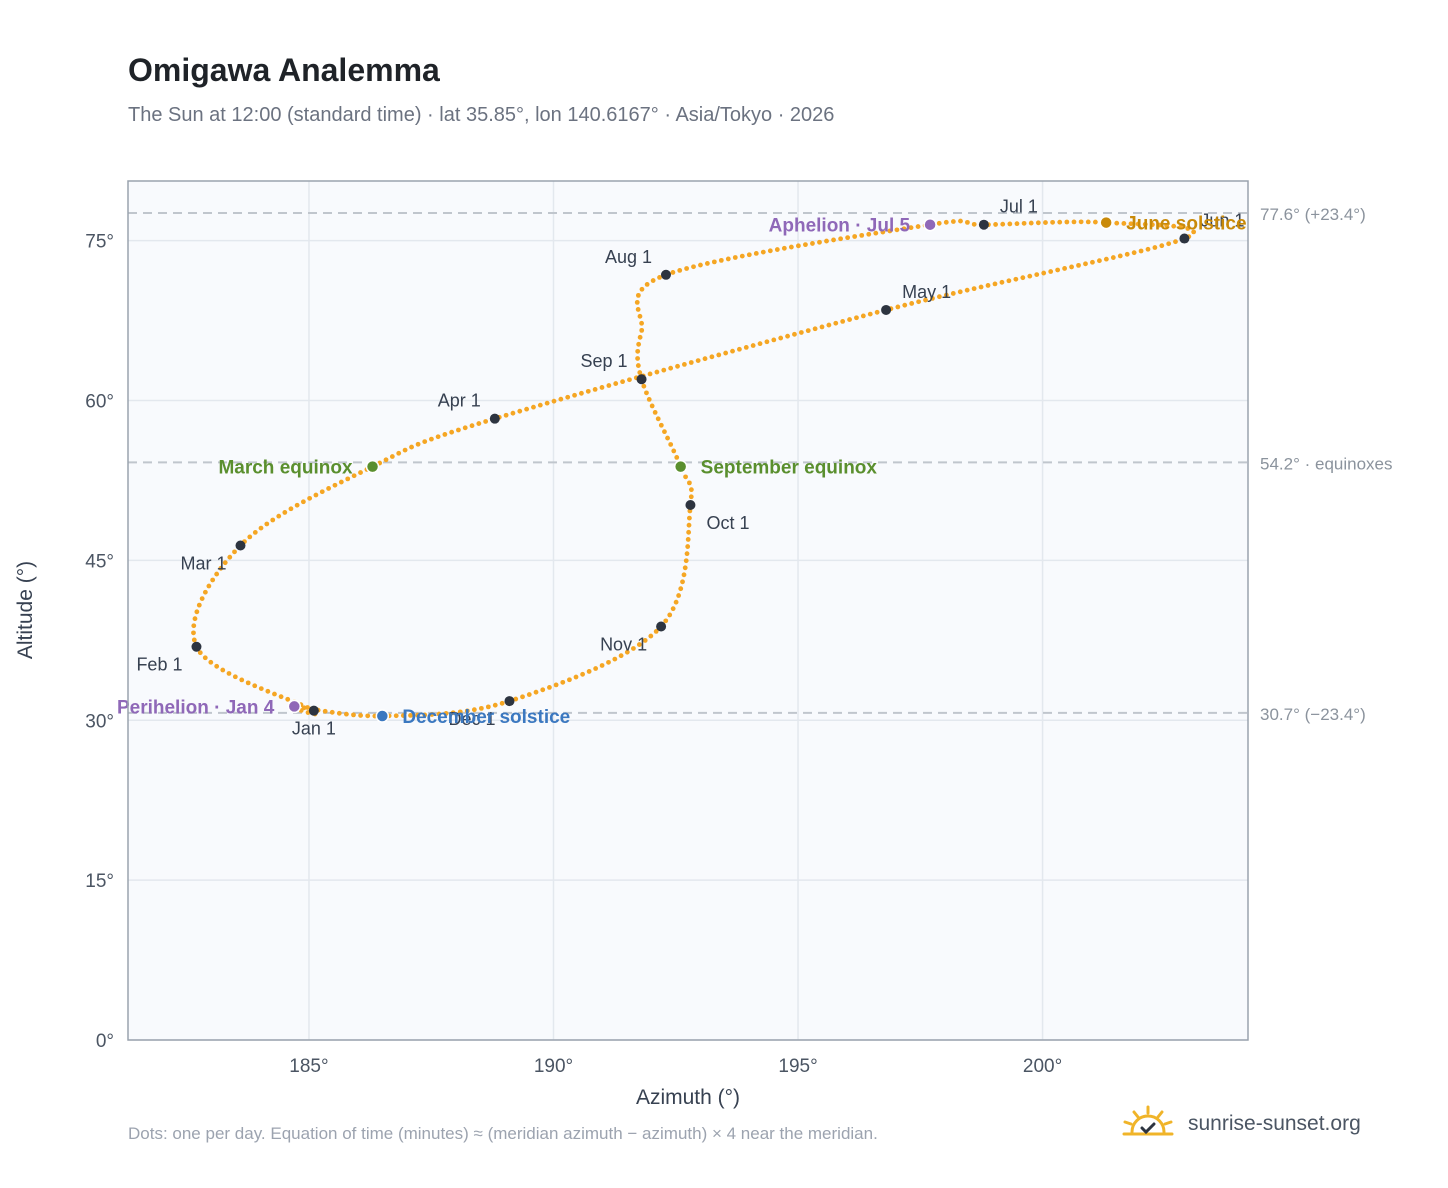  I want to click on month-marker-label: Jun 1, so click(1222, 221).